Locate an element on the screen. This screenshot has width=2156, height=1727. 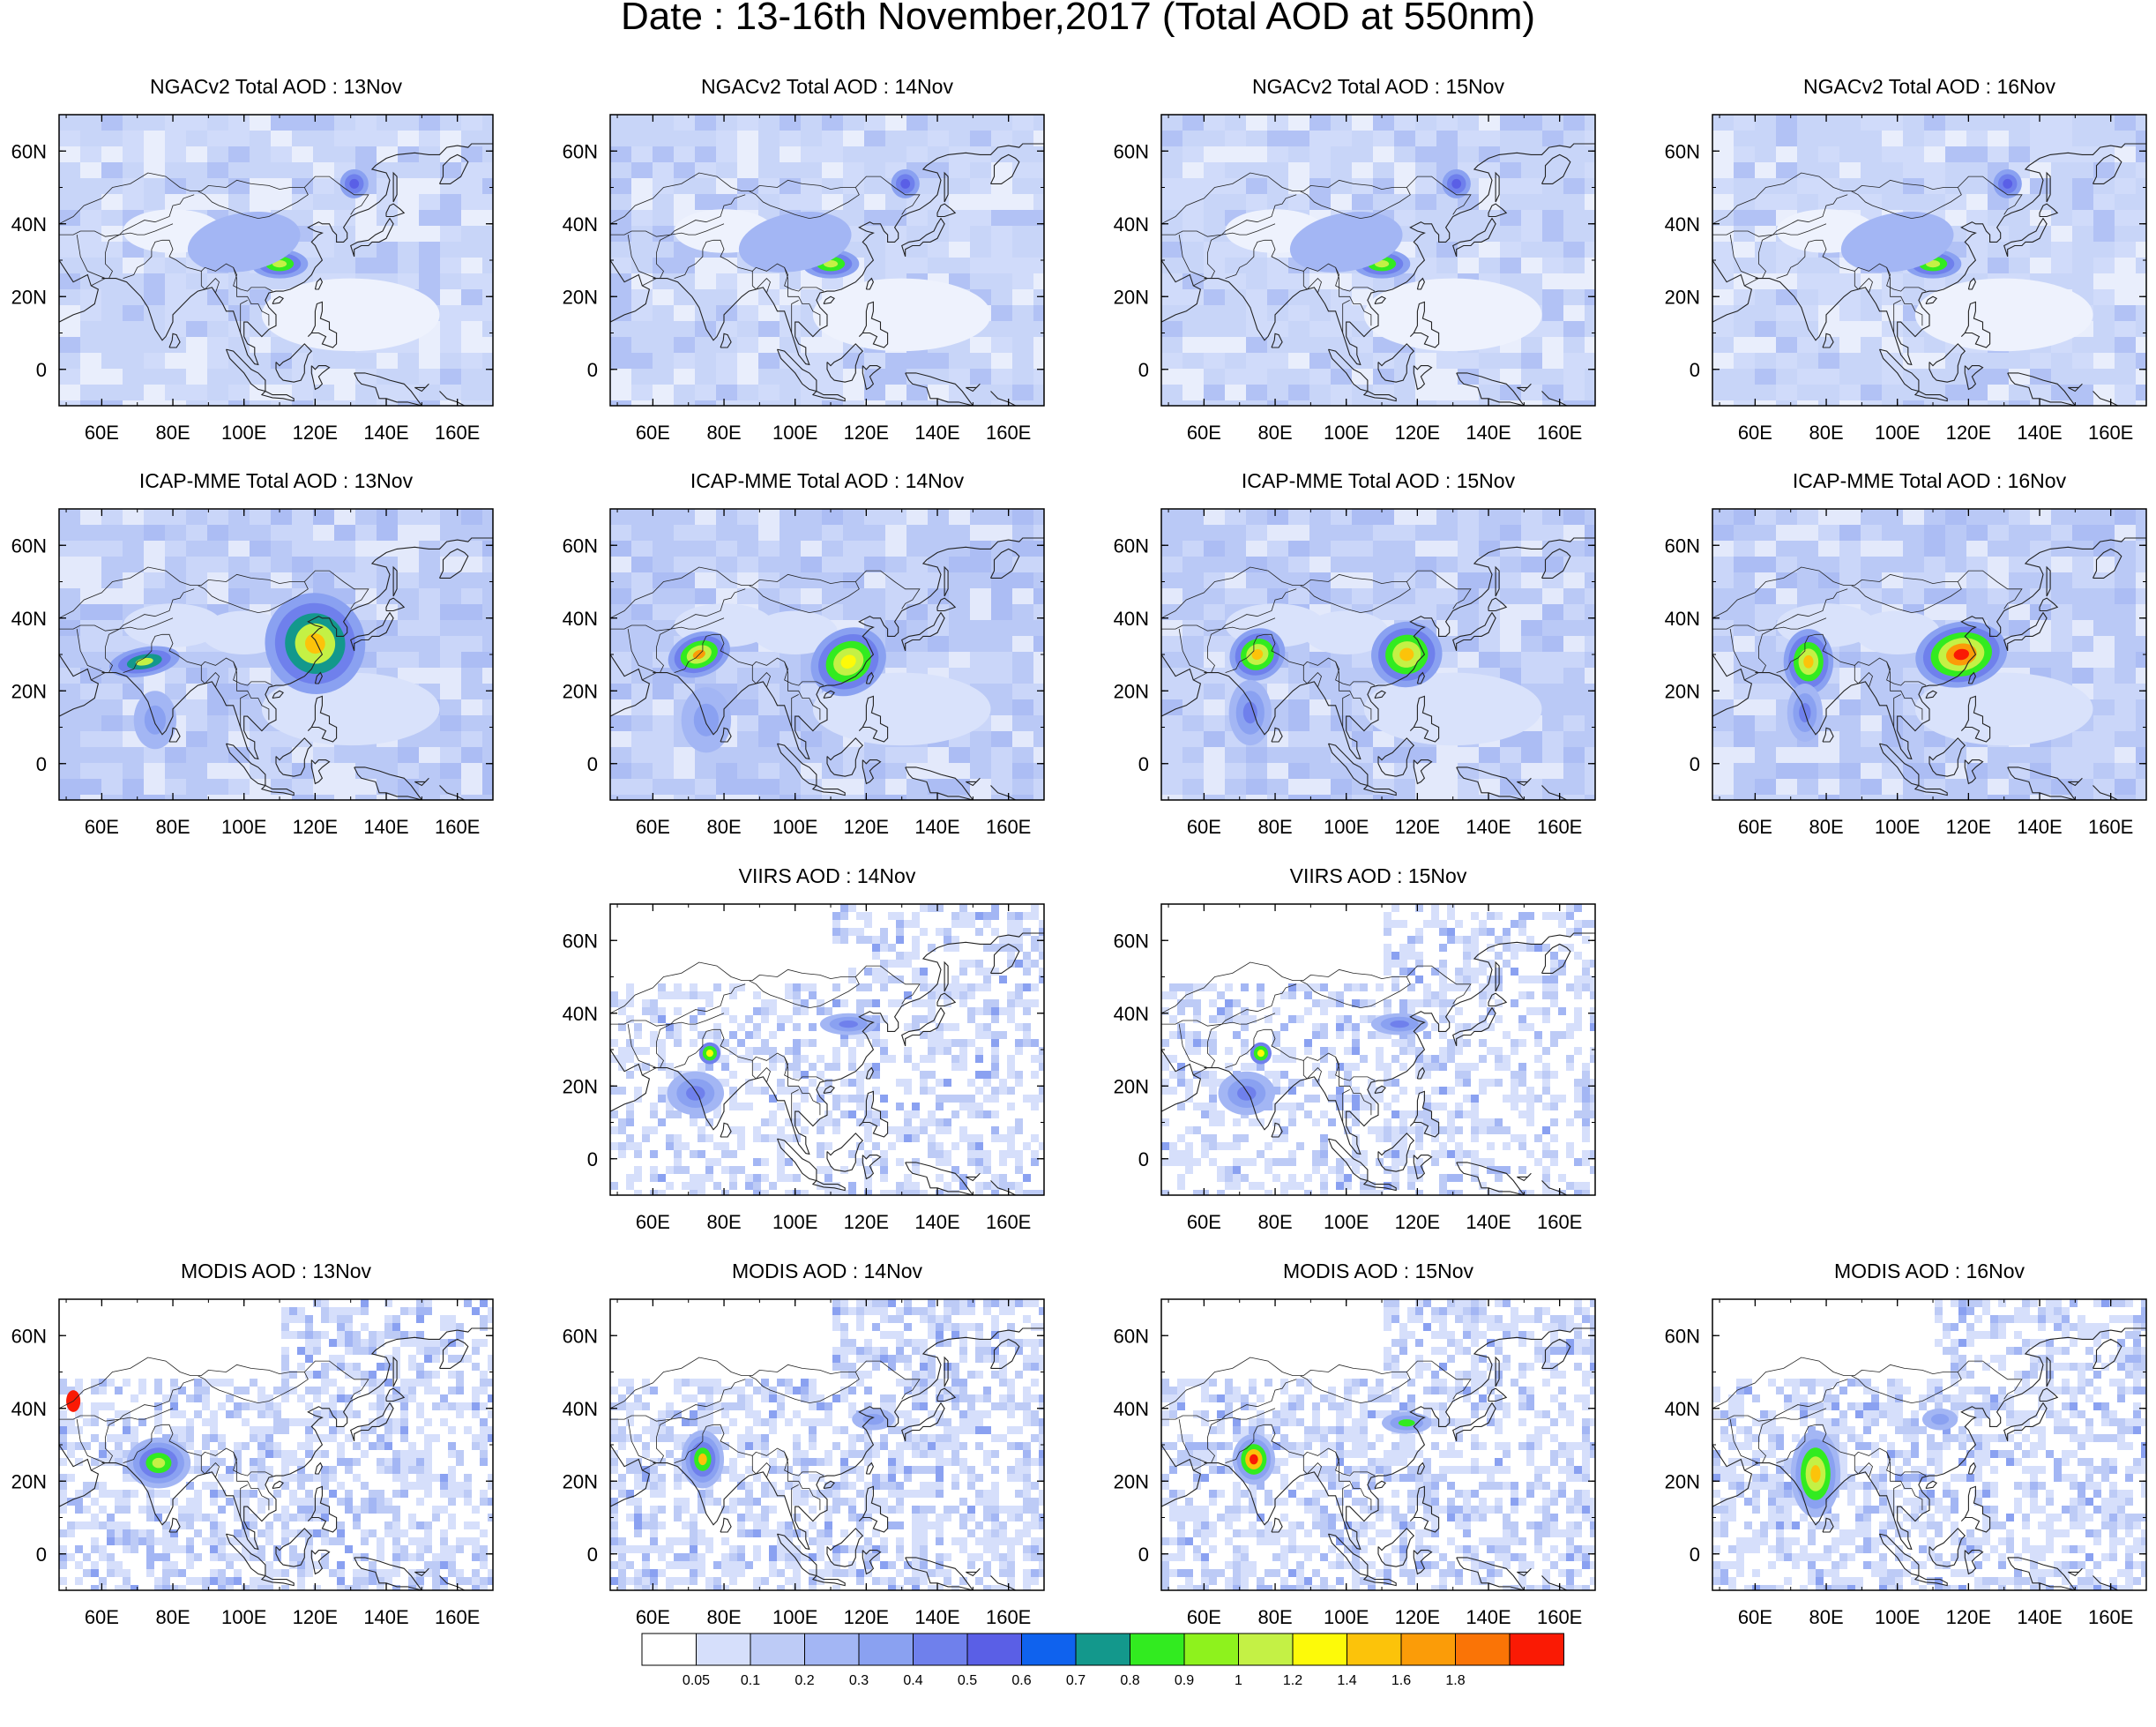
x-tick-label: 100E is located at coordinates (794, 1617).